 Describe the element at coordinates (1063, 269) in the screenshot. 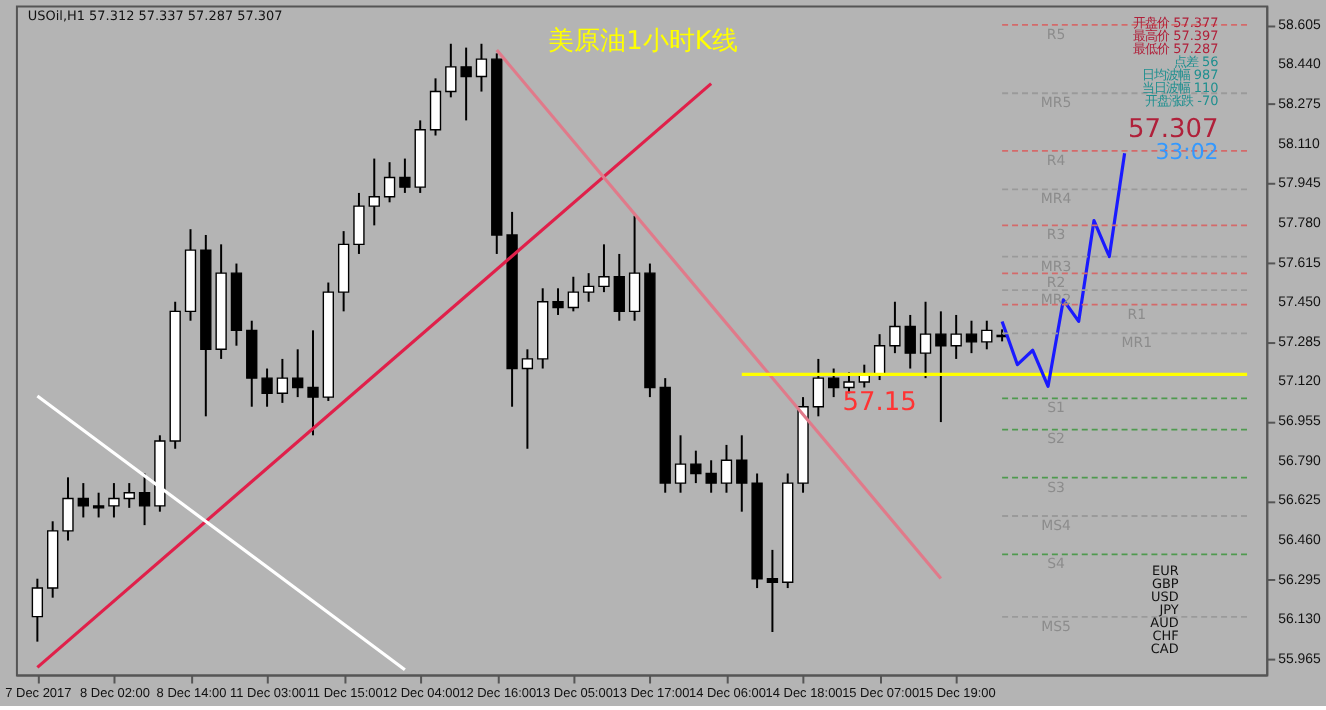

I see `line-series` at that location.